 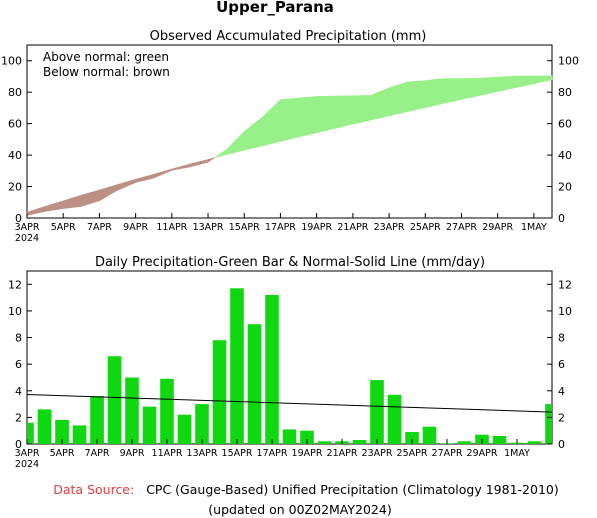 What do you see at coordinates (561, 391) in the screenshot?
I see `daily-ylabel-right-2: 4` at bounding box center [561, 391].